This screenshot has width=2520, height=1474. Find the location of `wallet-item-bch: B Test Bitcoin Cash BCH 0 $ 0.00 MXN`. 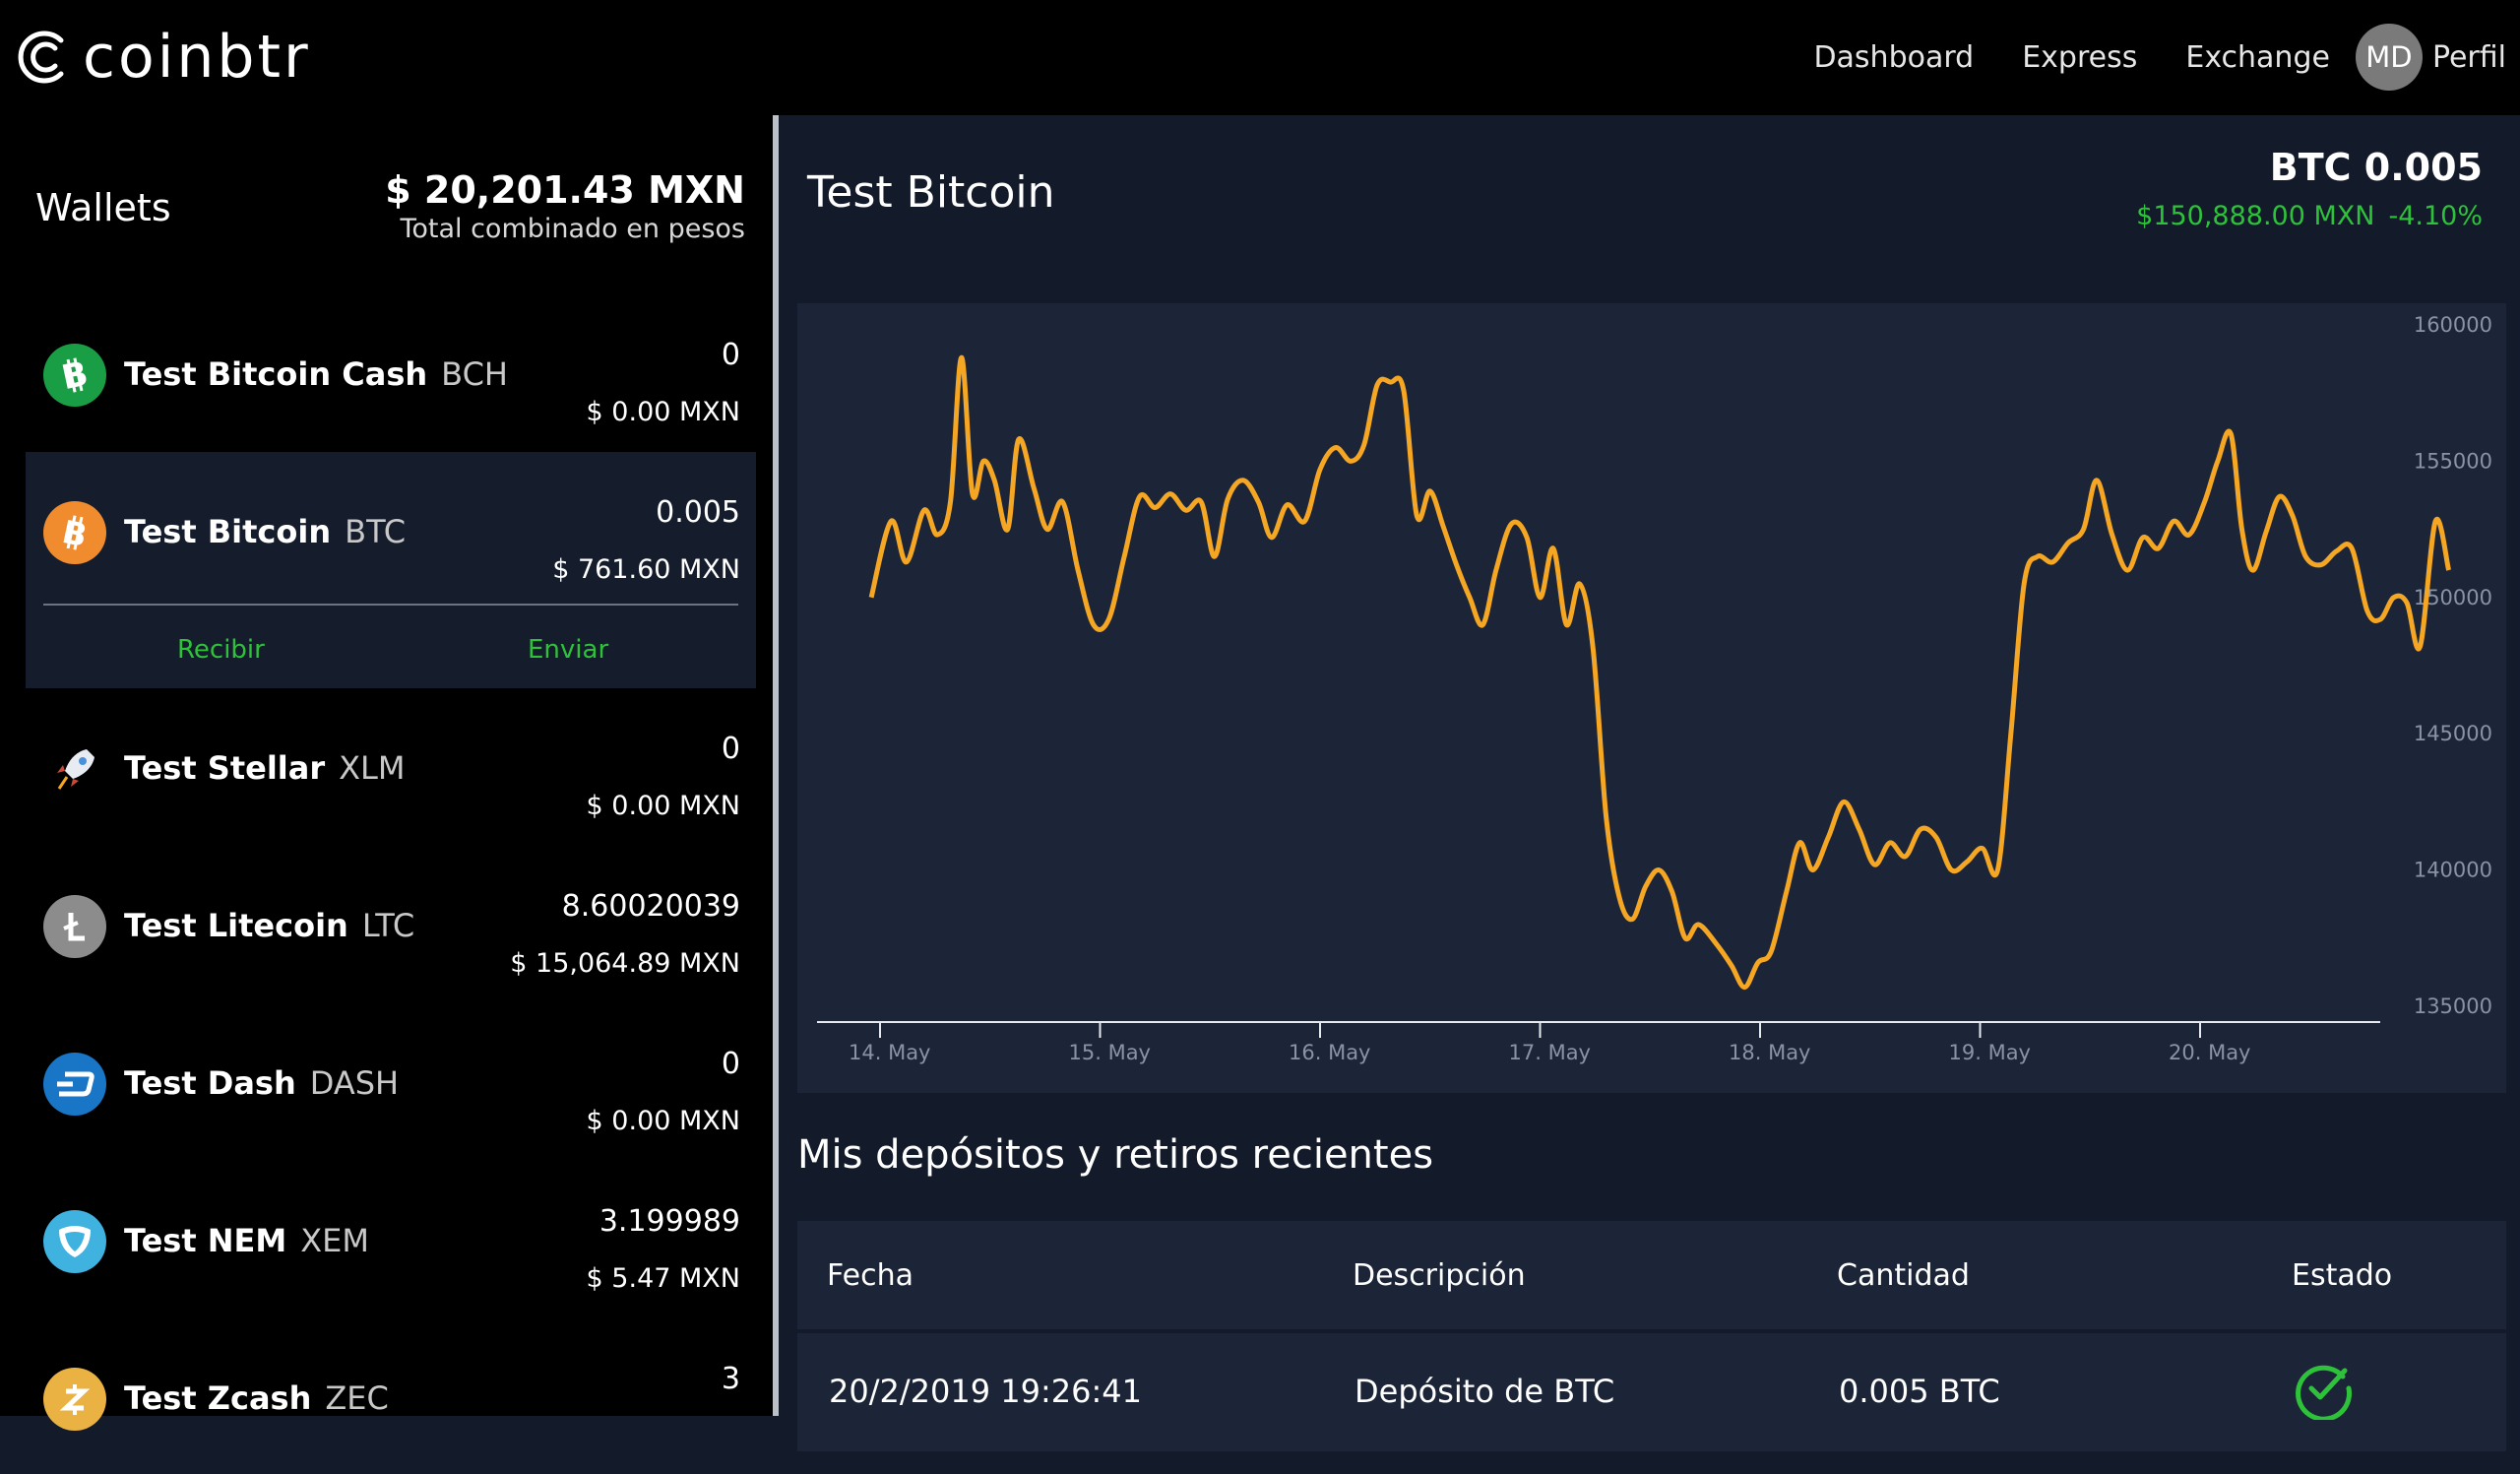

wallet-item-bch: B Test Bitcoin Cash BCH 0 $ 0.00 MXN is located at coordinates (391, 372).